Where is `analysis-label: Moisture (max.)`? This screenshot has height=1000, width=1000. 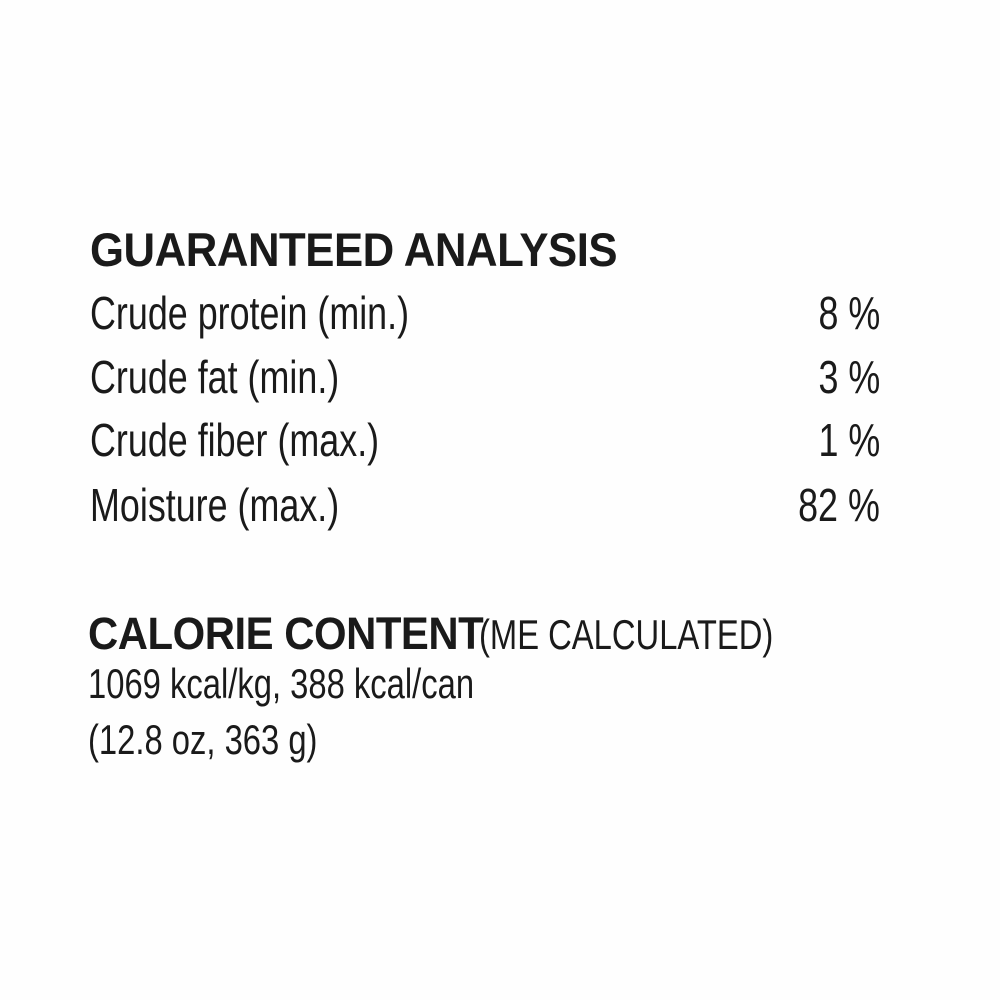 analysis-label: Moisture (max.) is located at coordinates (215, 505).